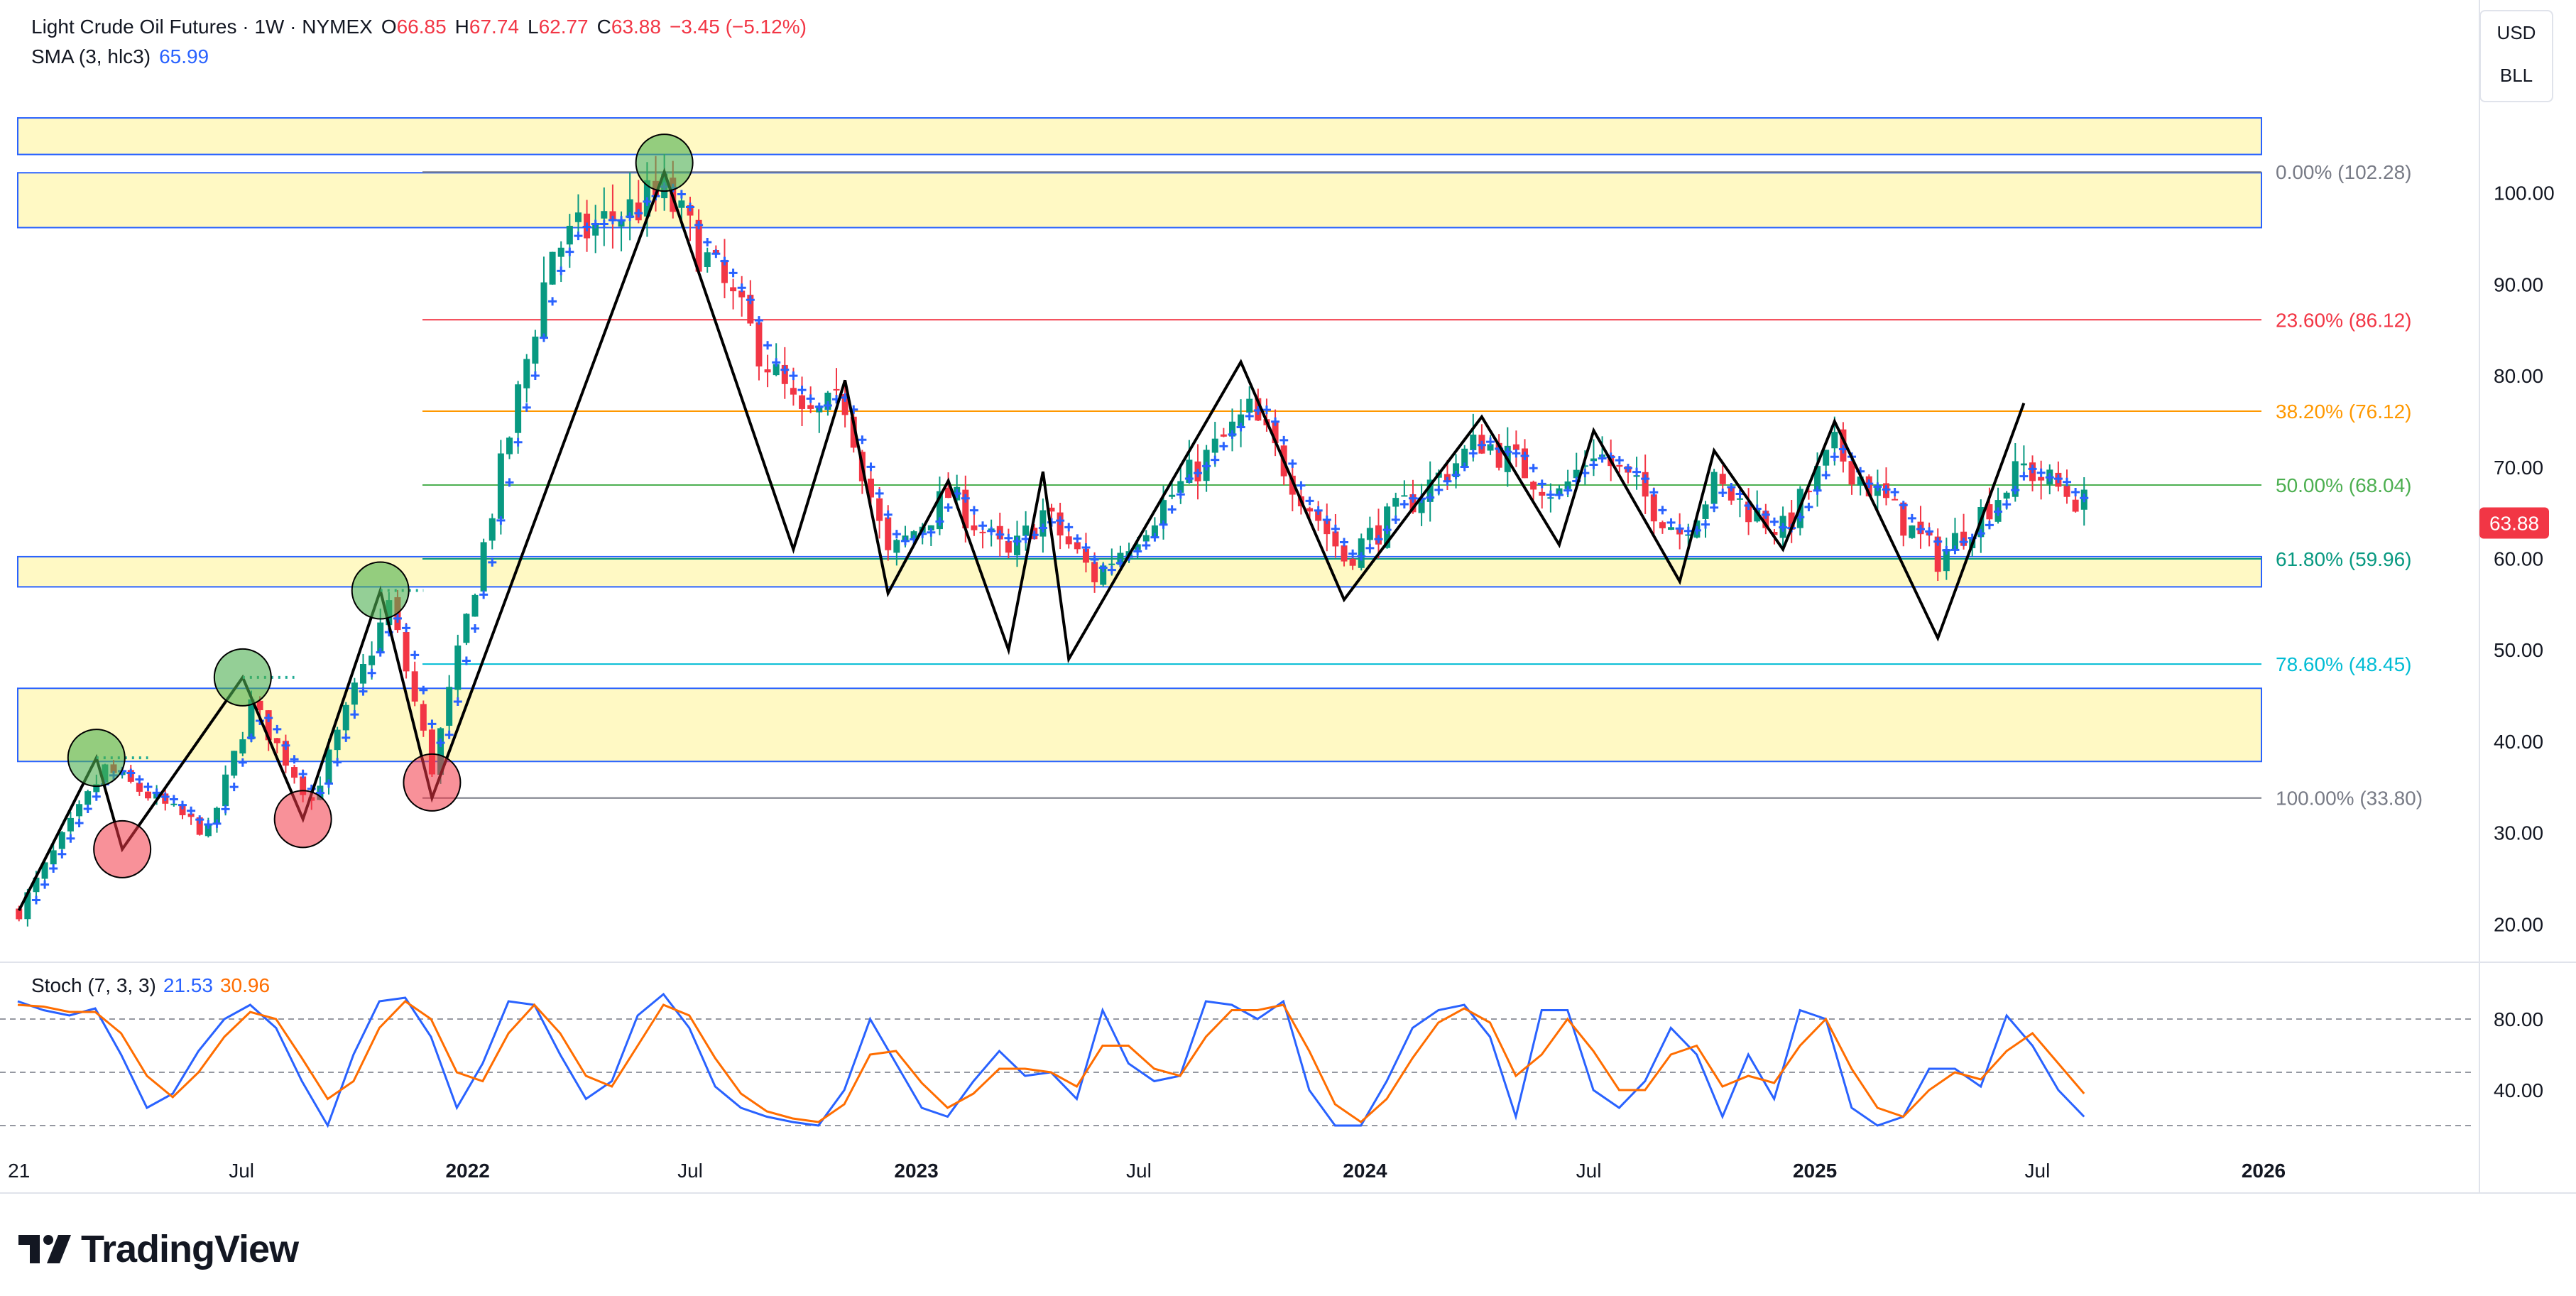 The height and width of the screenshot is (1296, 2576). I want to click on indicator-value: 65.99, so click(184, 56).